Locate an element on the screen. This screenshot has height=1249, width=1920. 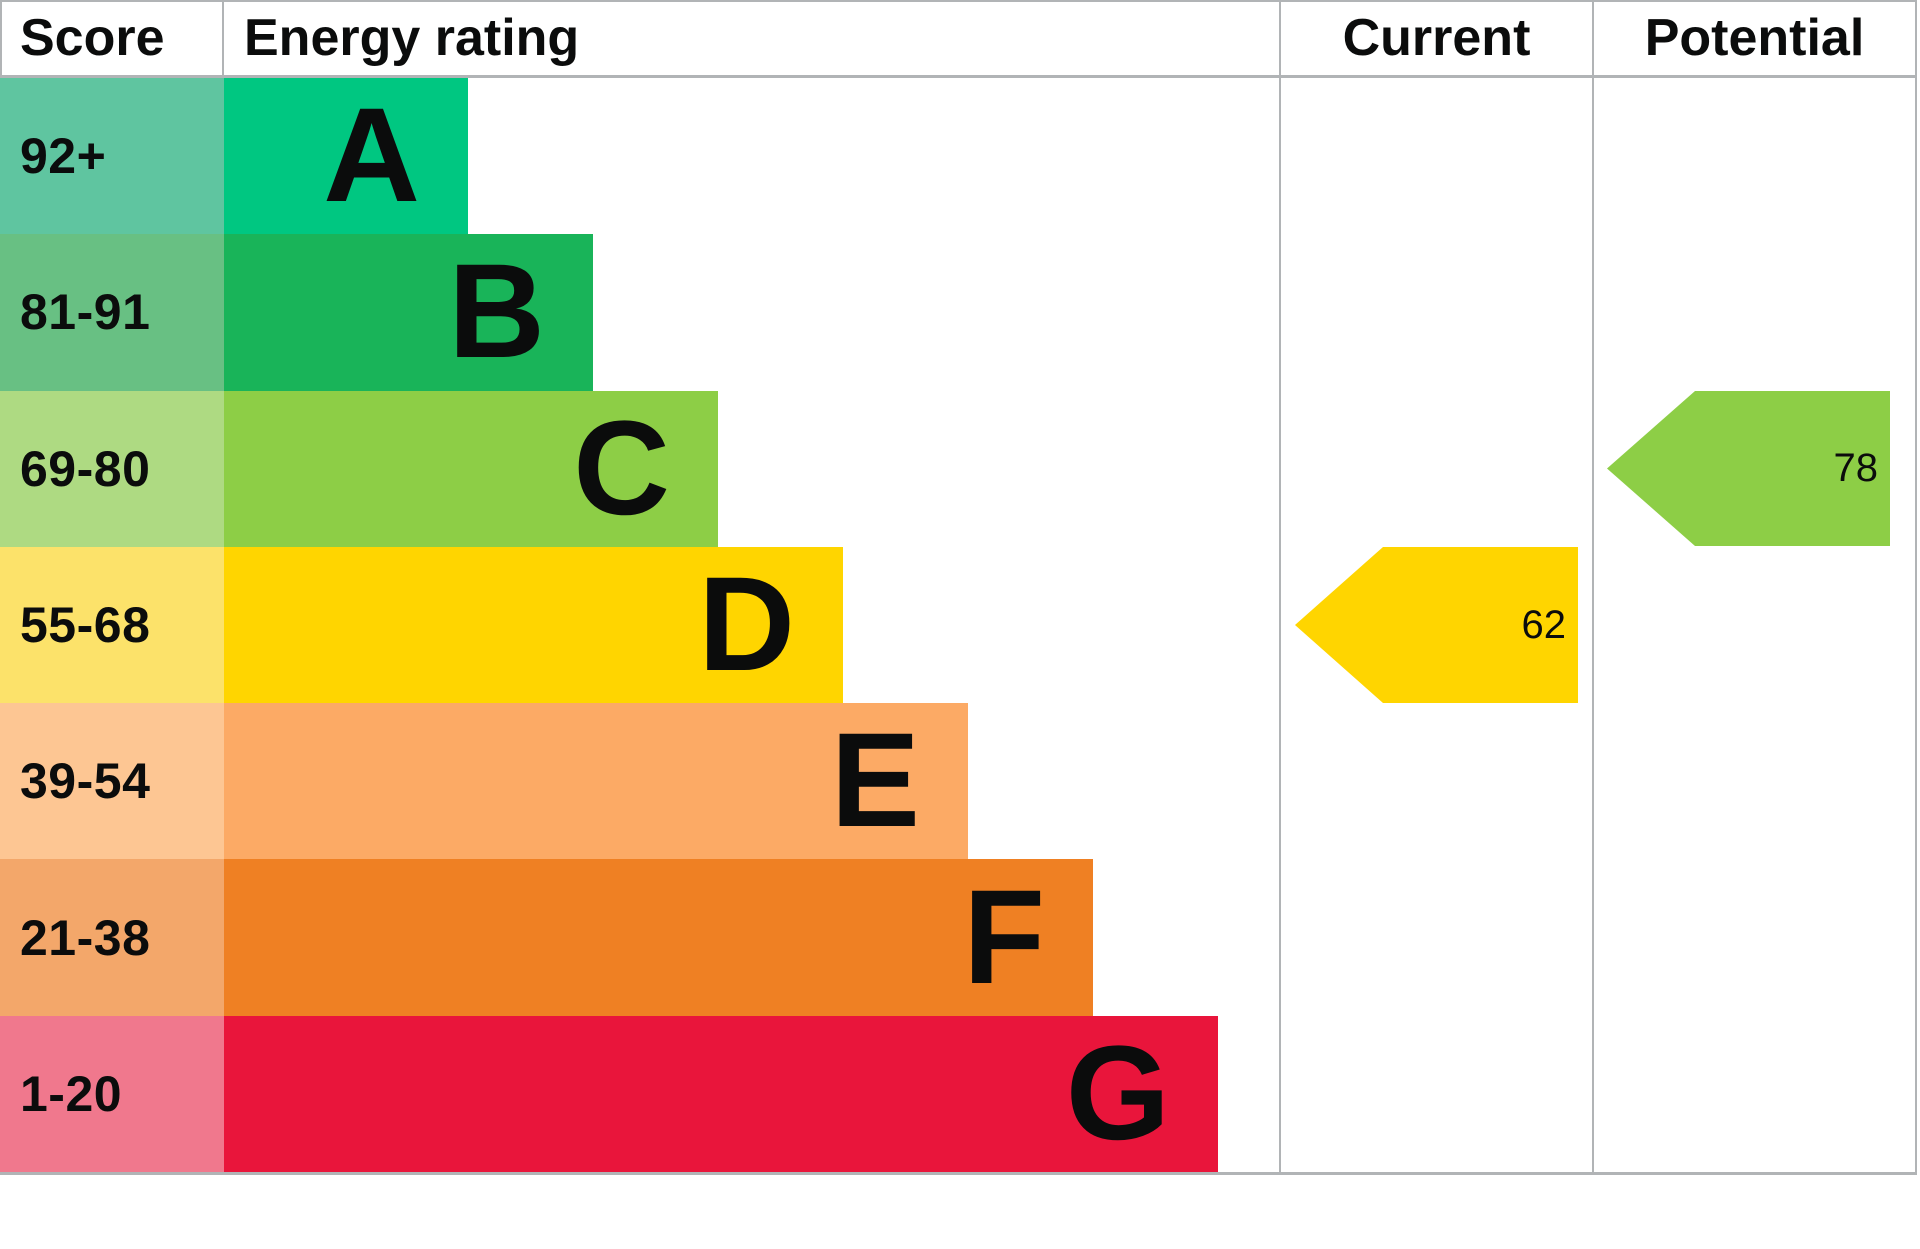
header-left-border is located at coordinates (1, 39).